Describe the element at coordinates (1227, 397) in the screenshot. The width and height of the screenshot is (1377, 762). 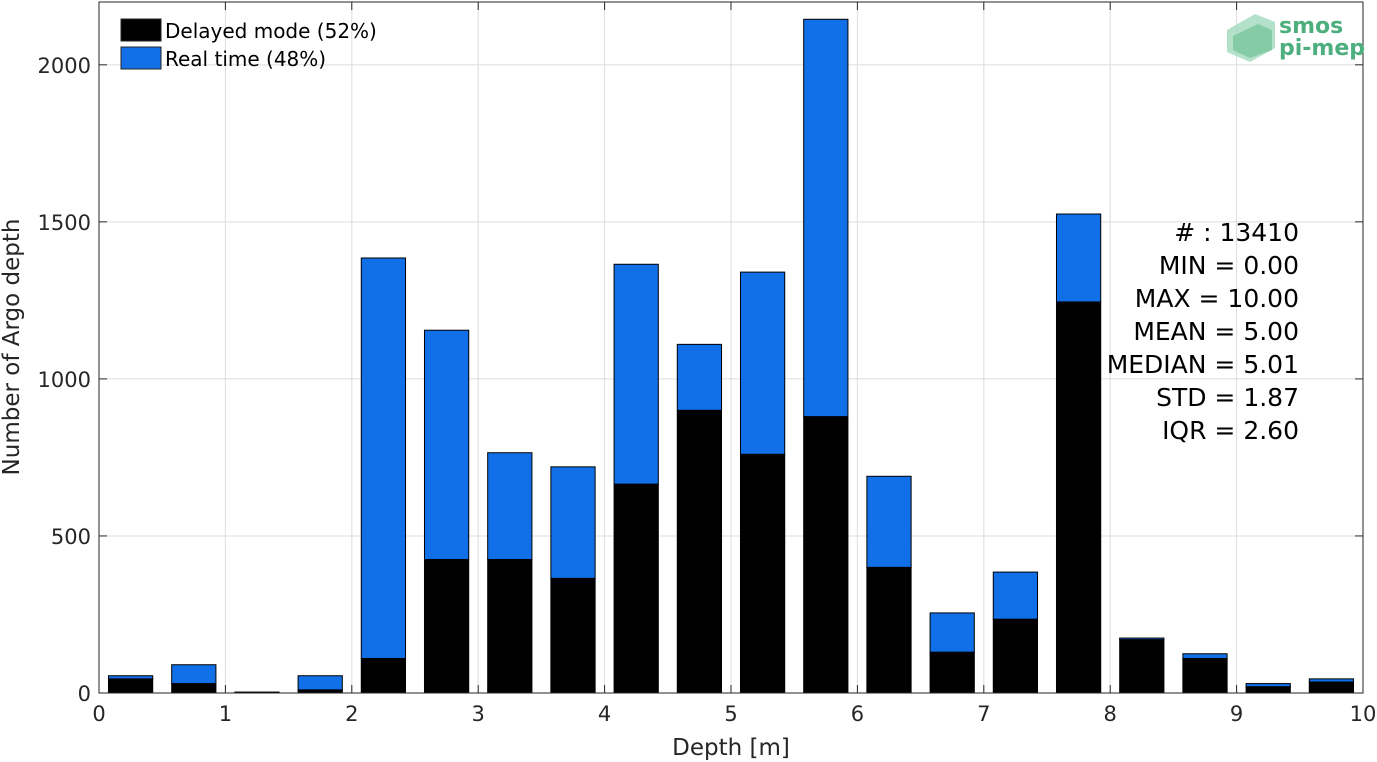
I see `stat-std: STD = 1.87` at that location.